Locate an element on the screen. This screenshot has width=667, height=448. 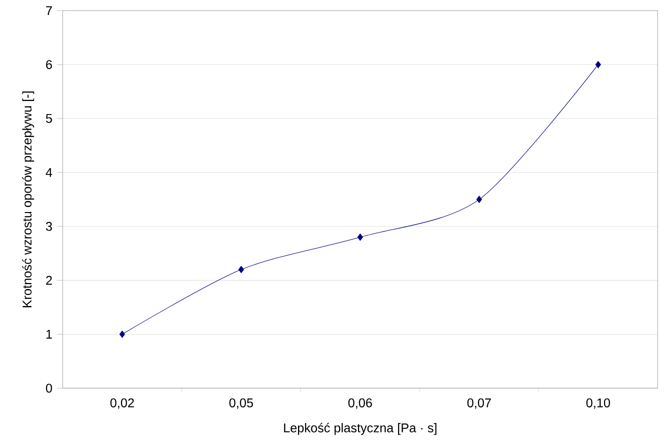
x-axis-title: Lepkość plastyczna [Pa · s] is located at coordinates (360, 428).